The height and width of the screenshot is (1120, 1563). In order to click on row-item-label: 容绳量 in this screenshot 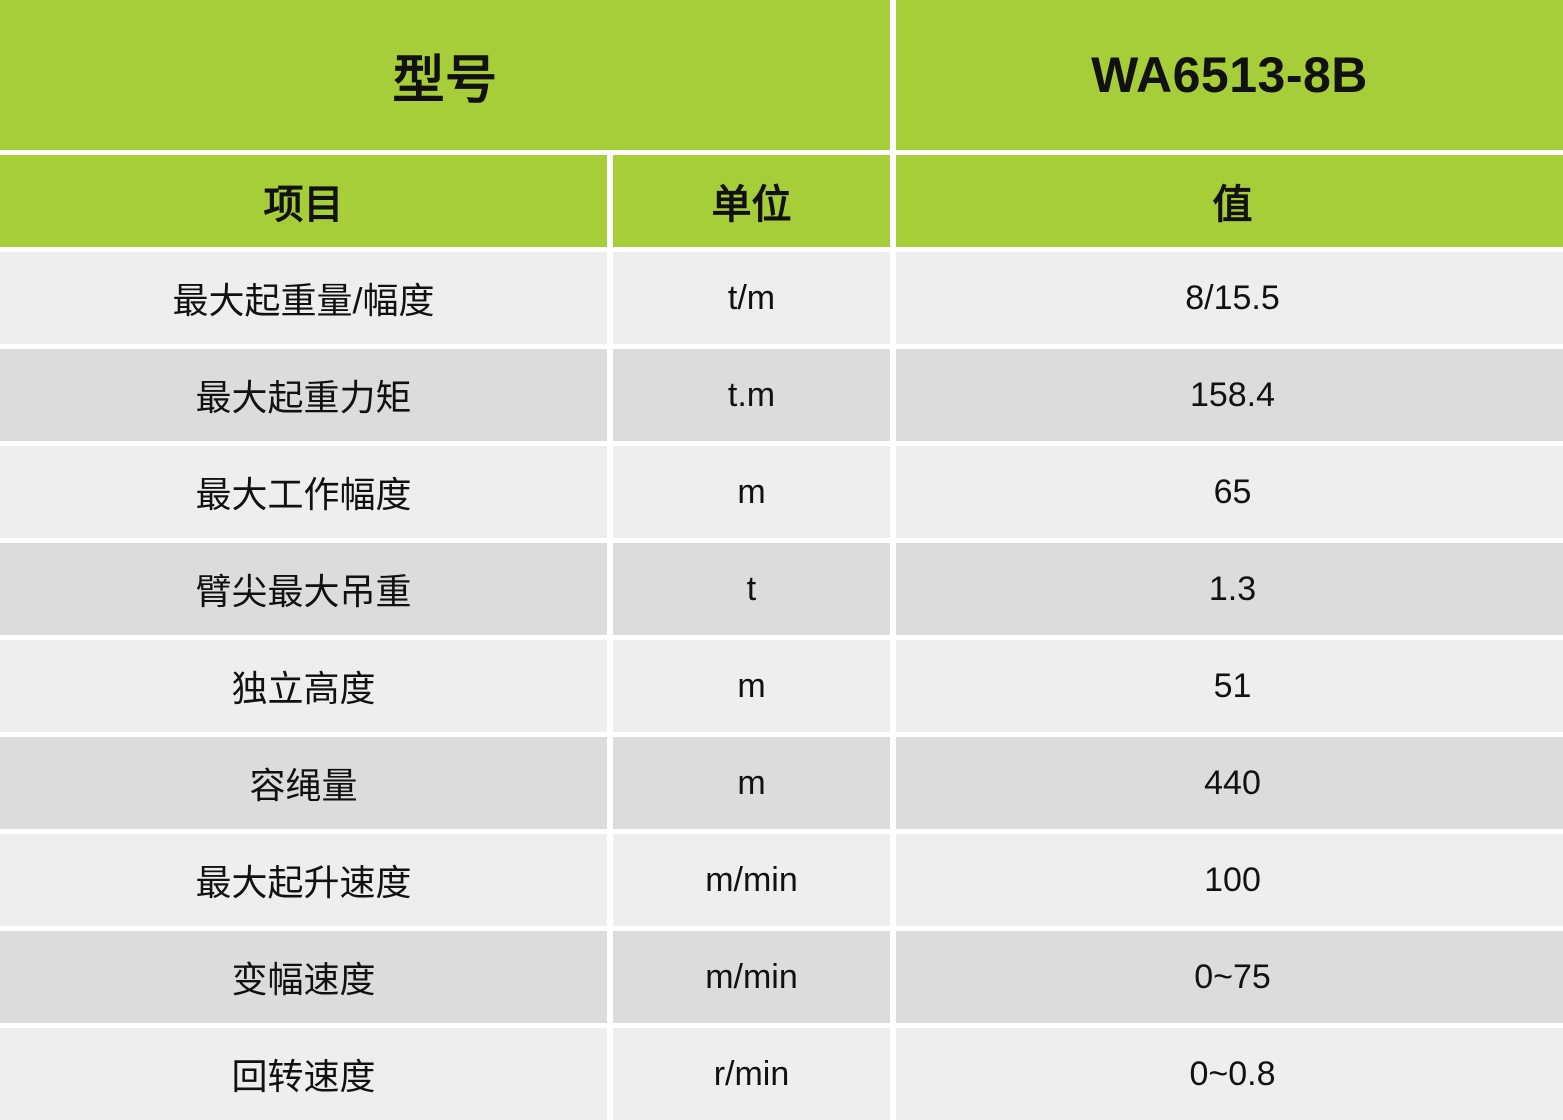, I will do `click(303, 783)`.